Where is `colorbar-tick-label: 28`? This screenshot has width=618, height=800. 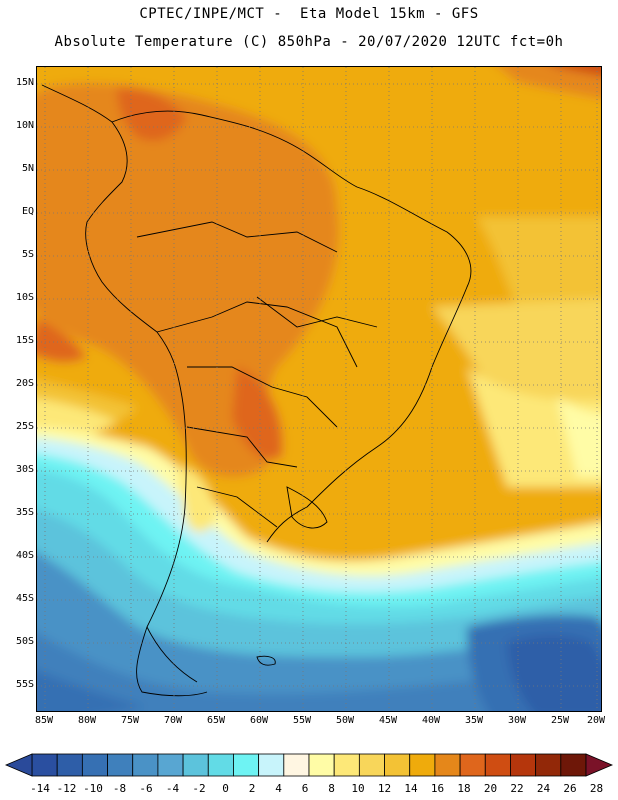
colorbar-tick-label: 28 is located at coordinates (596, 788).